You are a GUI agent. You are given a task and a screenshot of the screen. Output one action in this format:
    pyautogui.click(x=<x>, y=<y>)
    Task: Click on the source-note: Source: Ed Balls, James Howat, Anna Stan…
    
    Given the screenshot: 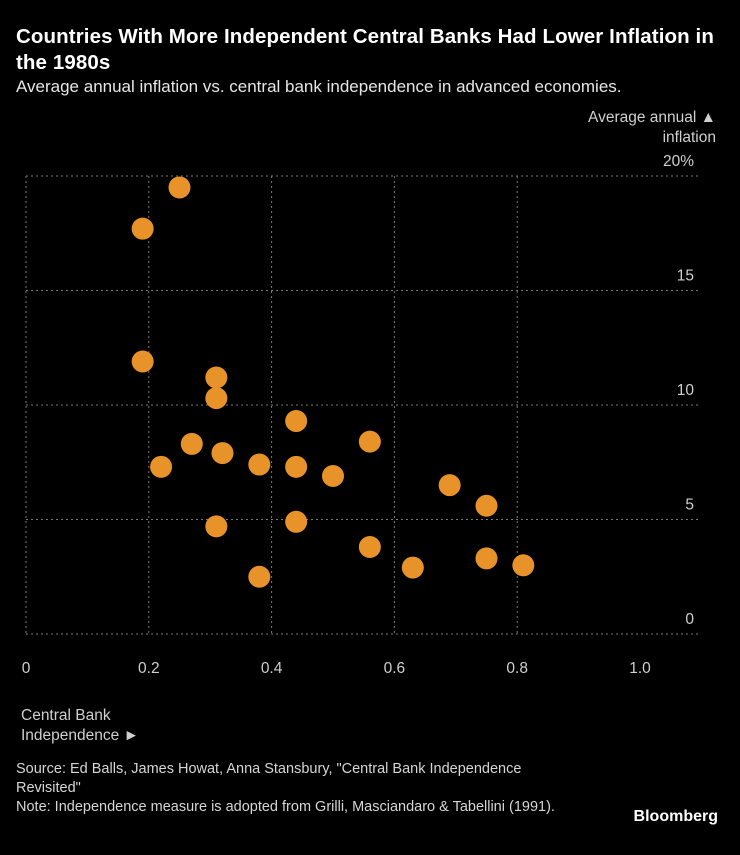 What is the action you would take?
    pyautogui.click(x=296, y=788)
    